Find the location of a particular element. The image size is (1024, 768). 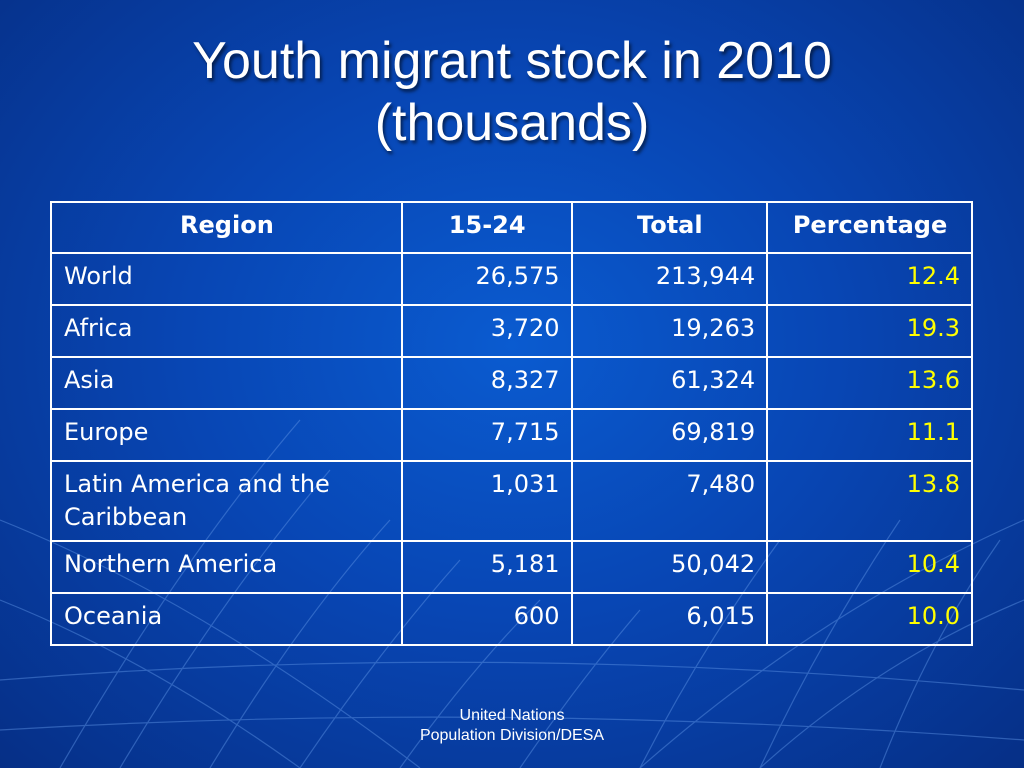

cell-youth: 8,327 is located at coordinates (486, 383).